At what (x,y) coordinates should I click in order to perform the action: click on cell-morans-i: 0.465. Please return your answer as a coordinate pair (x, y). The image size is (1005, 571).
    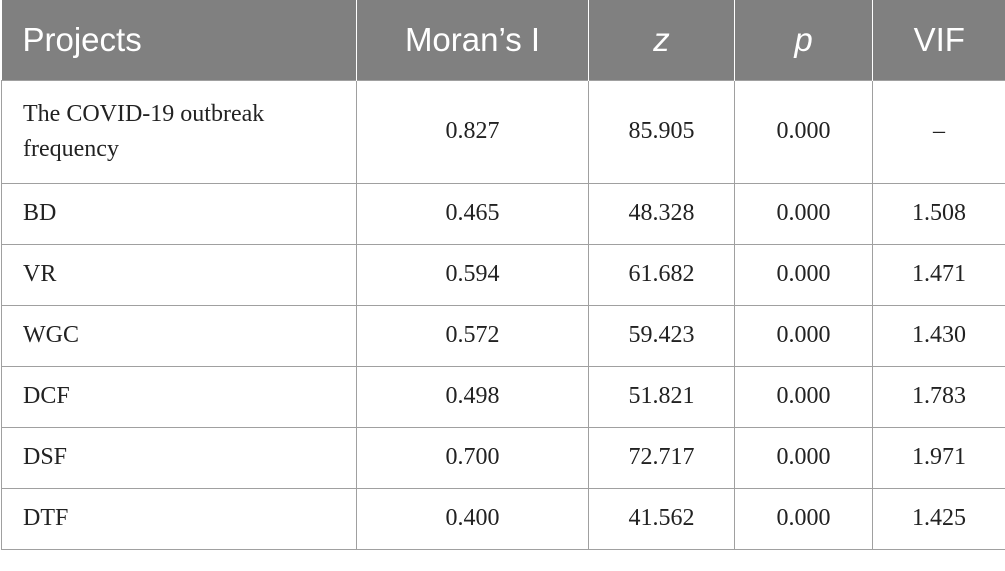
    Looking at the image, I should click on (472, 213).